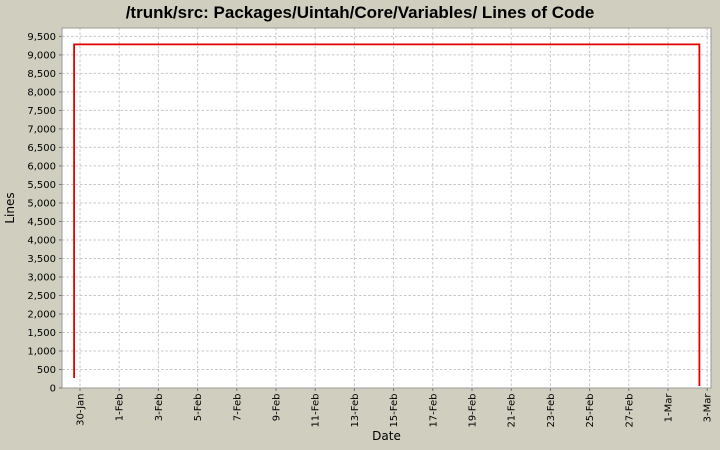  What do you see at coordinates (46, 370) in the screenshot?
I see `y-tick-label: 500` at bounding box center [46, 370].